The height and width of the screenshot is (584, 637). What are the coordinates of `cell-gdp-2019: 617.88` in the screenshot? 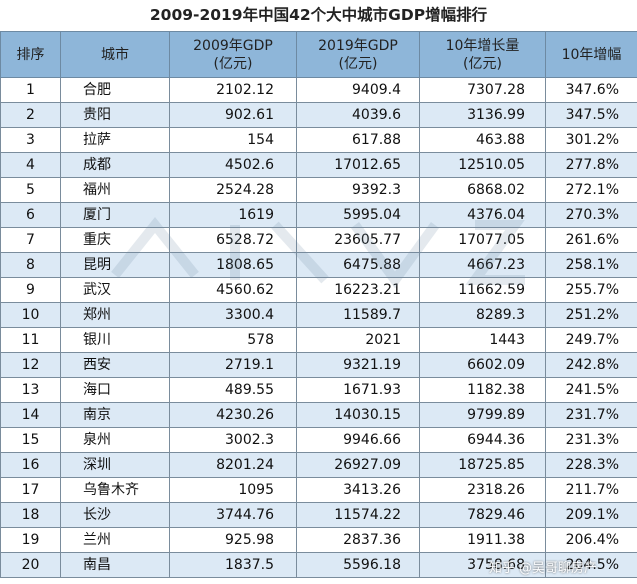 It's located at (358, 140).